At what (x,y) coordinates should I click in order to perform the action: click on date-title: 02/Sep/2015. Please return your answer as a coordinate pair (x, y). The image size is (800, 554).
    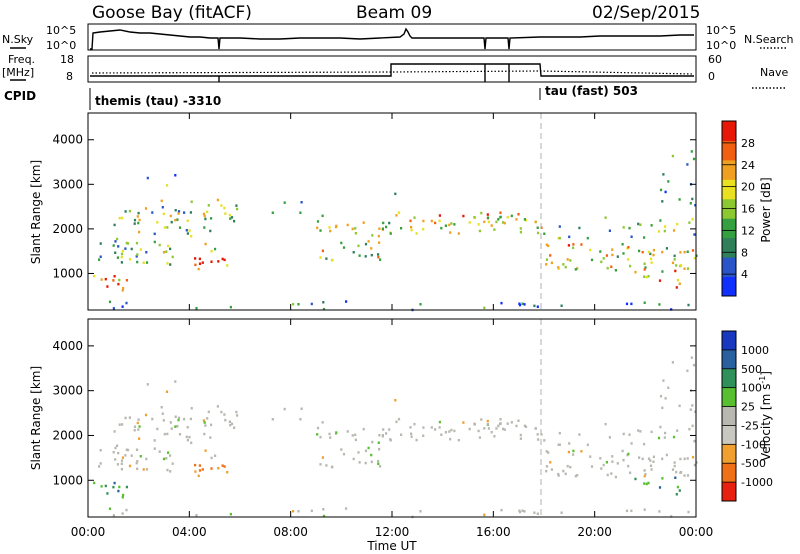
    Looking at the image, I should click on (646, 13).